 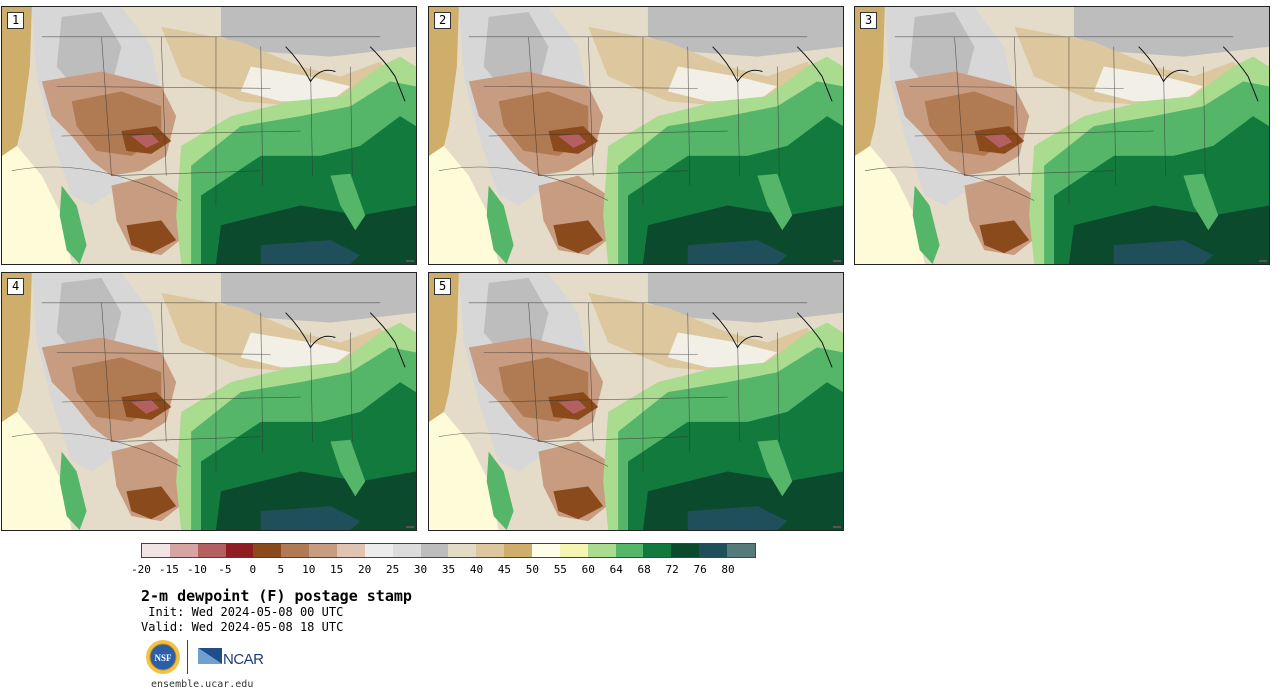 What do you see at coordinates (728, 569) in the screenshot?
I see `colorbar-tick-label: 80` at bounding box center [728, 569].